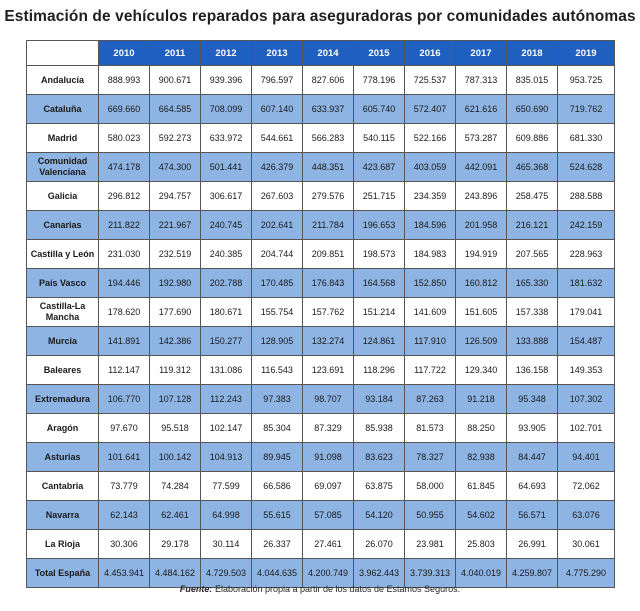 Image resolution: width=640 pixels, height=611 pixels. What do you see at coordinates (328, 167) in the screenshot?
I see `table-cell: 448.351` at bounding box center [328, 167].